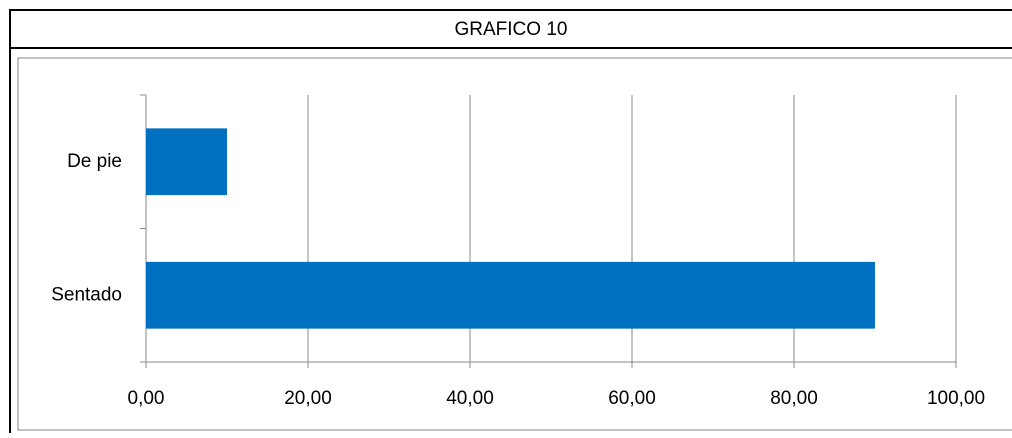  Describe the element at coordinates (470, 398) in the screenshot. I see `x-tick-label: 40,00` at that location.